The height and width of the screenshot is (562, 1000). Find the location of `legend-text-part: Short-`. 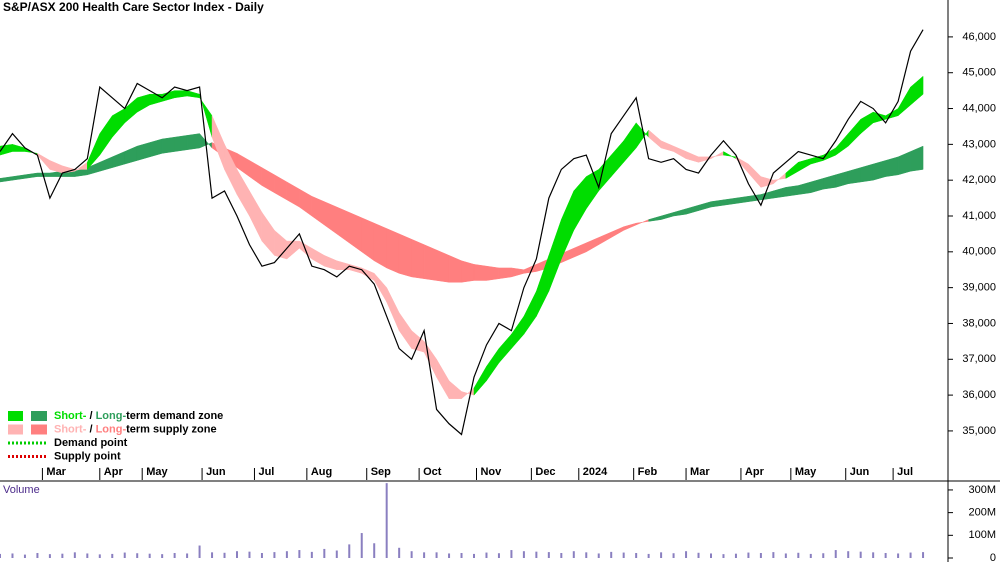

legend-text-part: Short- is located at coordinates (70, 429).